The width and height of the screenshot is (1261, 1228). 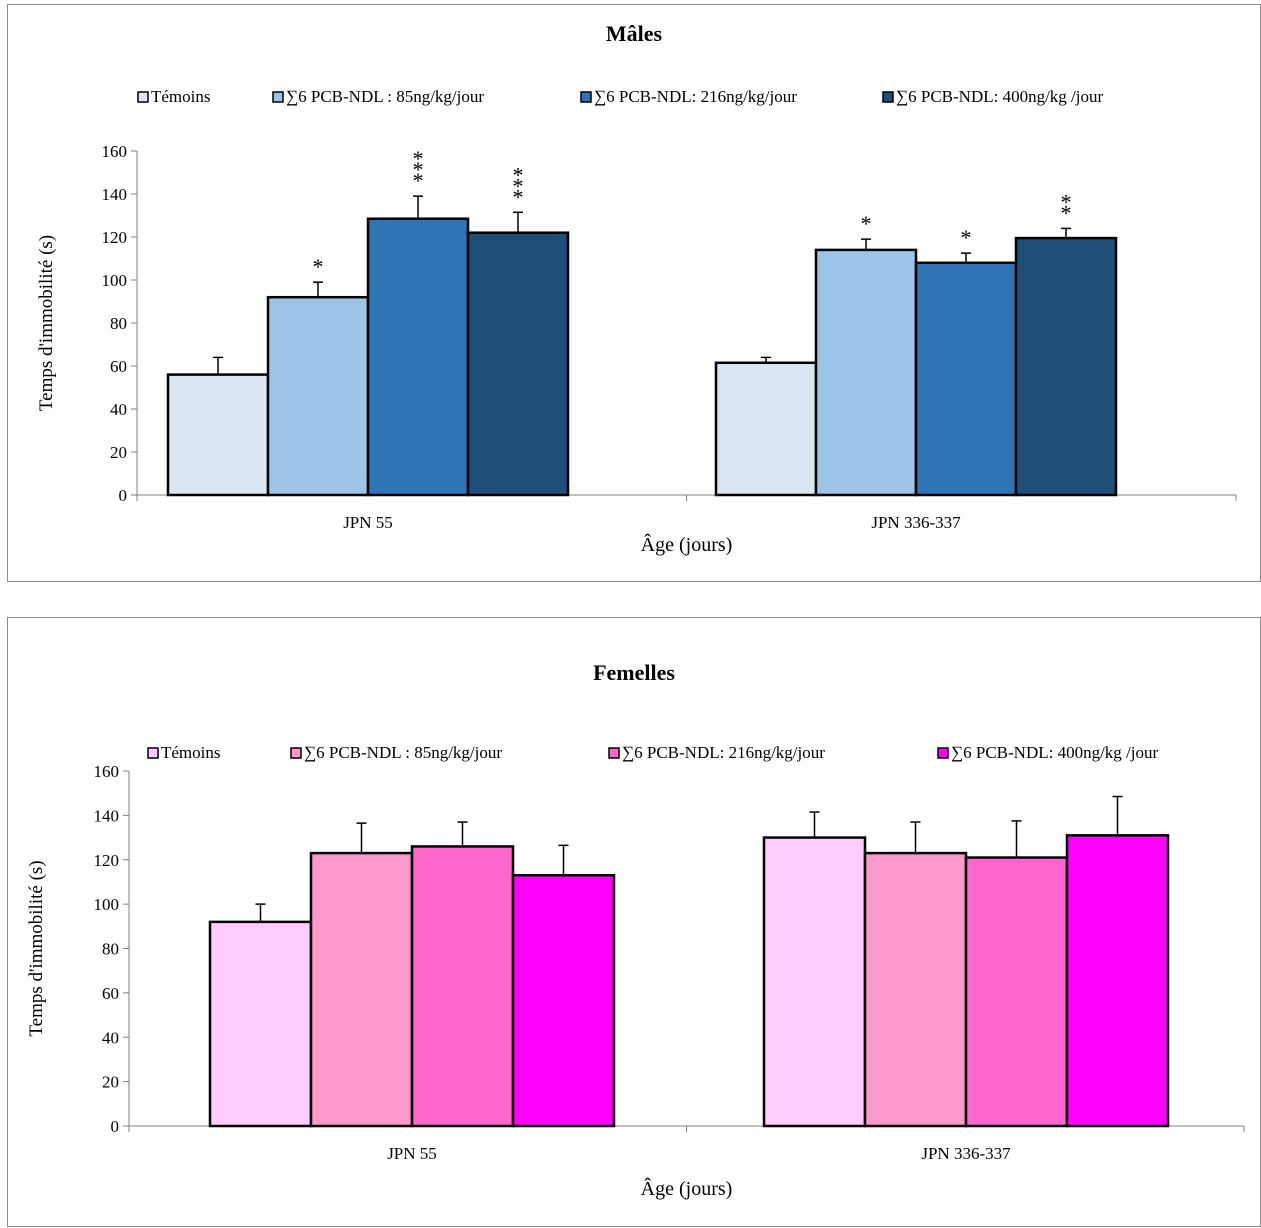 I want to click on chart-title: Mâles, so click(x=634, y=33).